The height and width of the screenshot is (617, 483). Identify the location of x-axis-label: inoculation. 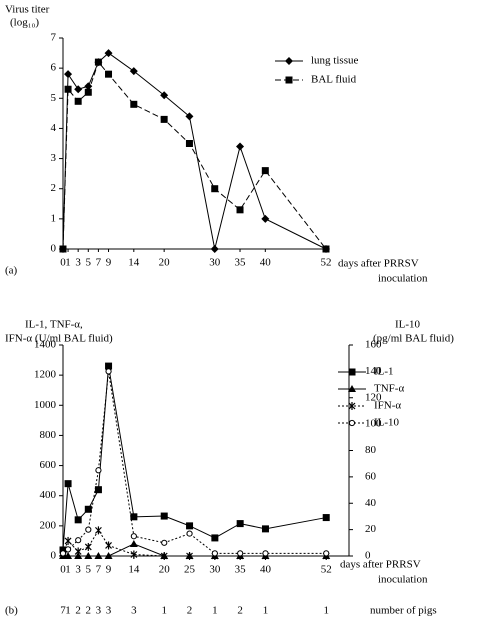
(403, 279).